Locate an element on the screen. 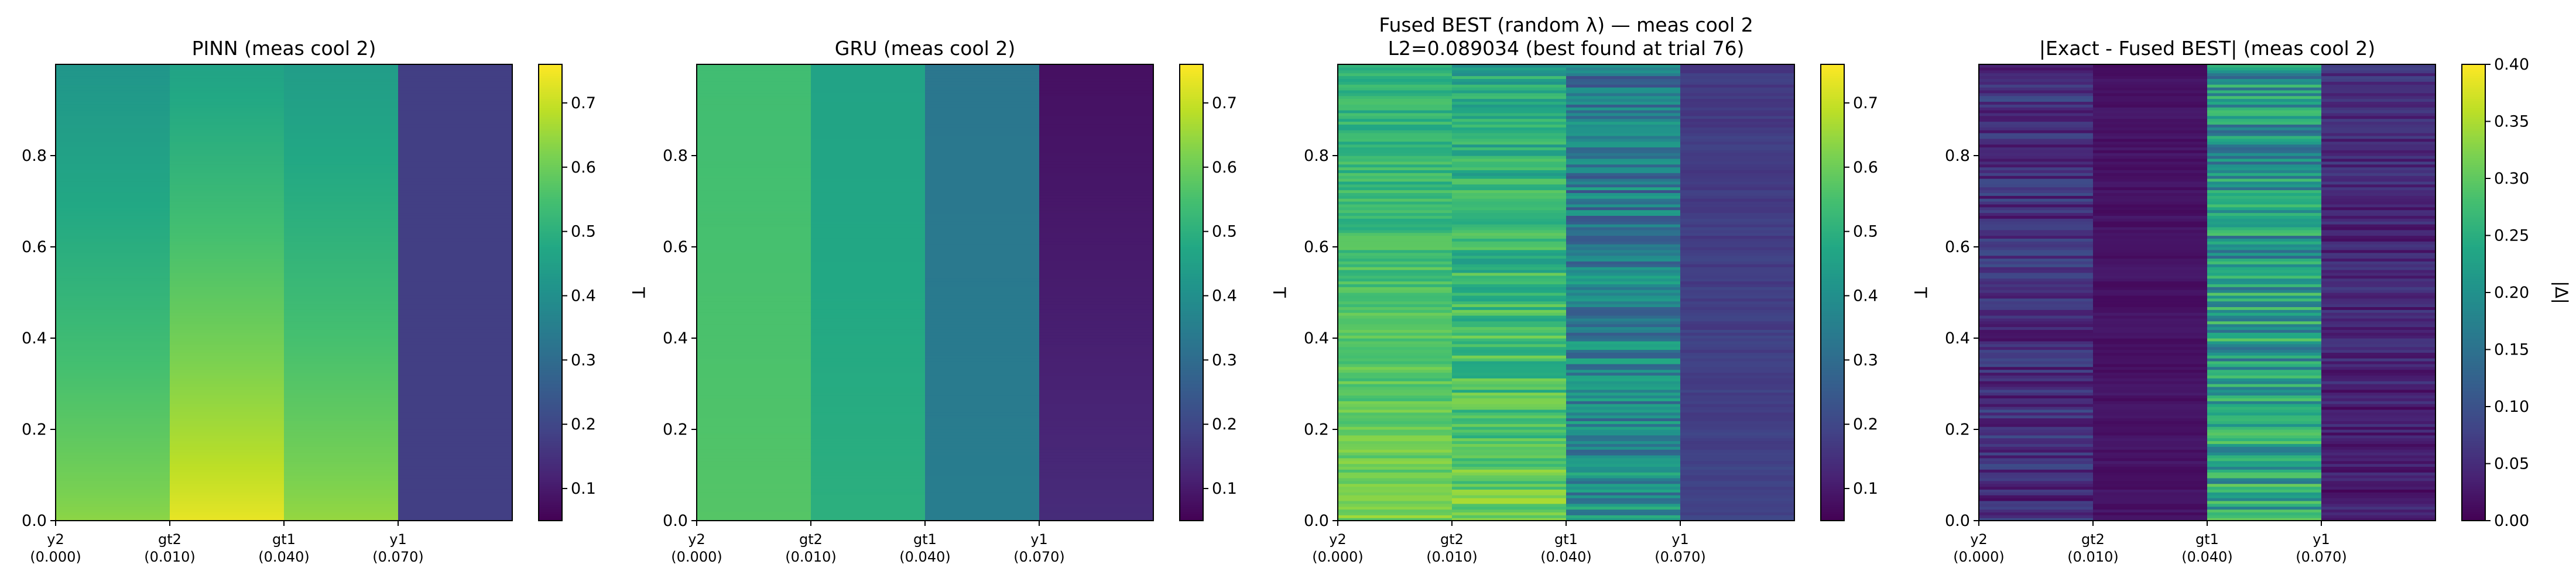 This screenshot has width=2576, height=585. colorbar-frame is located at coordinates (1832, 292).